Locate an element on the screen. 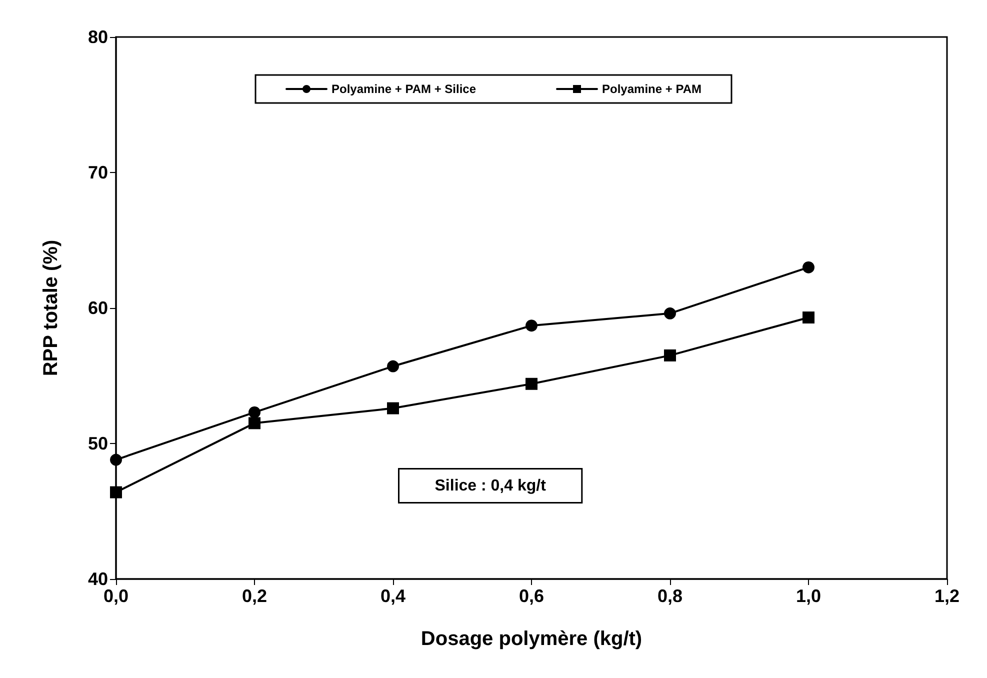  y-axis-title: RPP totale (%) is located at coordinates (51, 308).